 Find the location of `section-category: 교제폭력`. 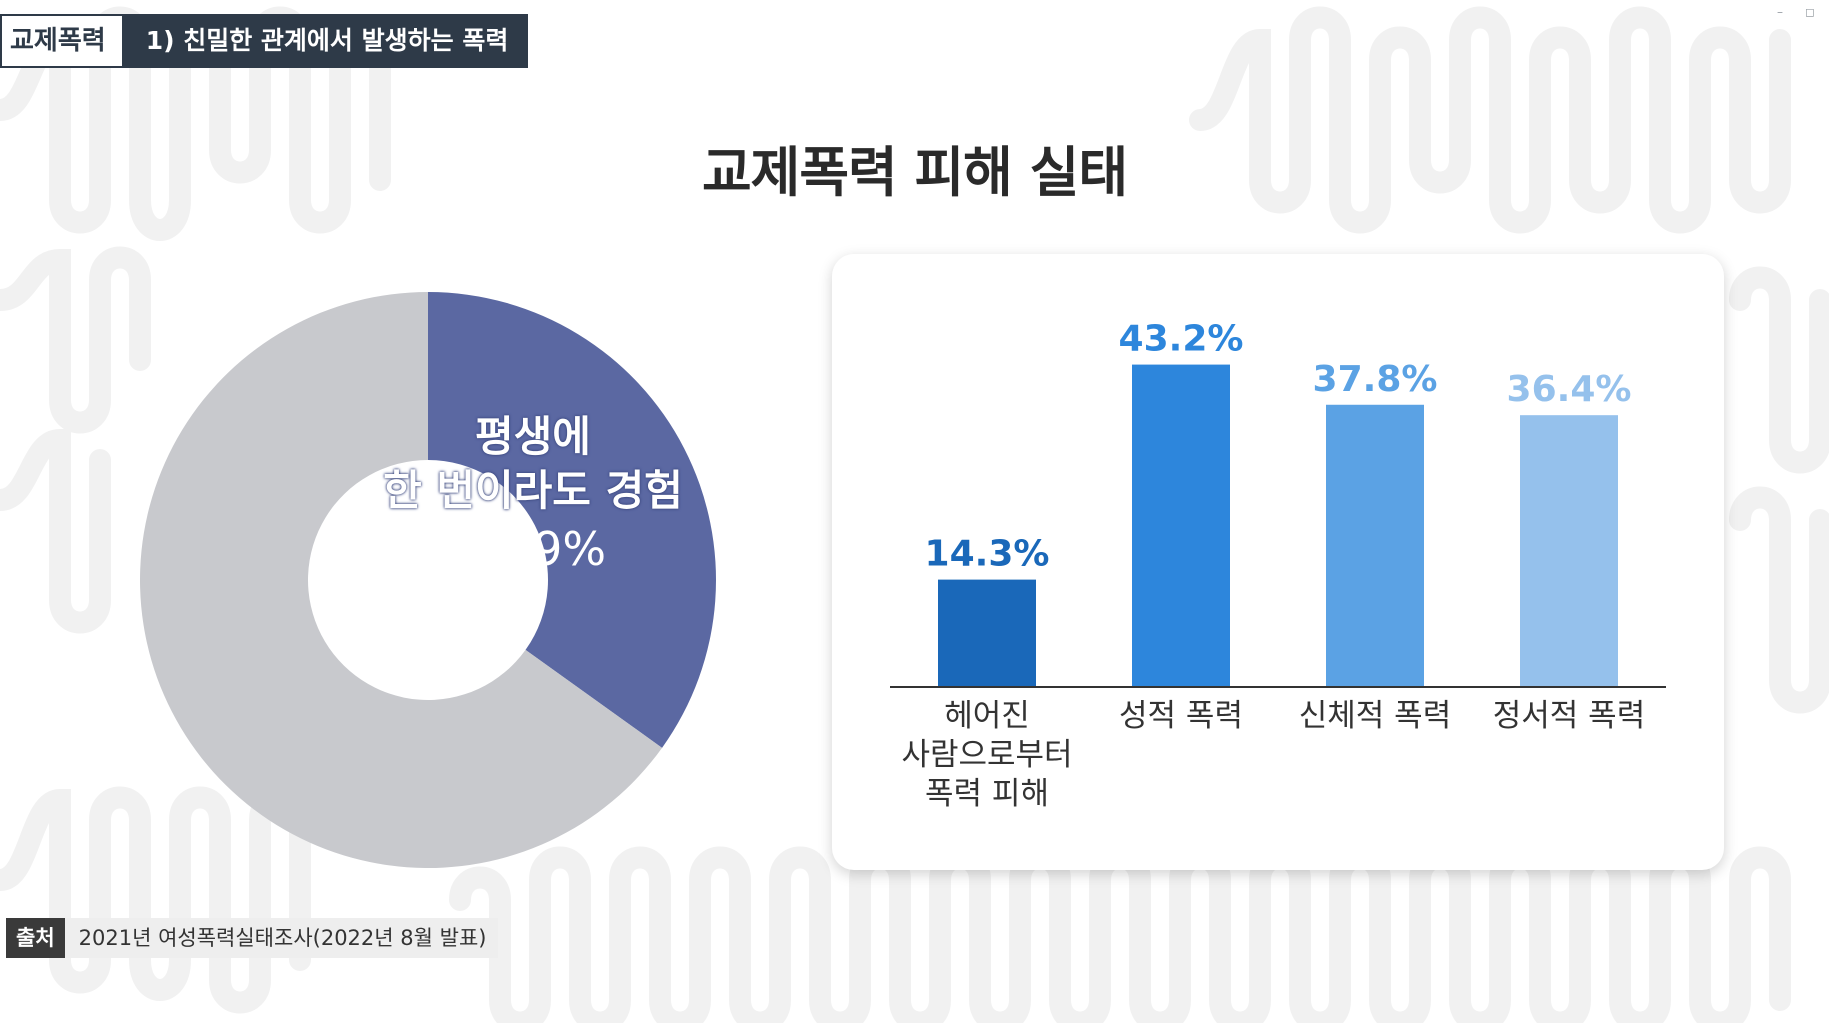

section-category: 교제폭력 is located at coordinates (62, 41).